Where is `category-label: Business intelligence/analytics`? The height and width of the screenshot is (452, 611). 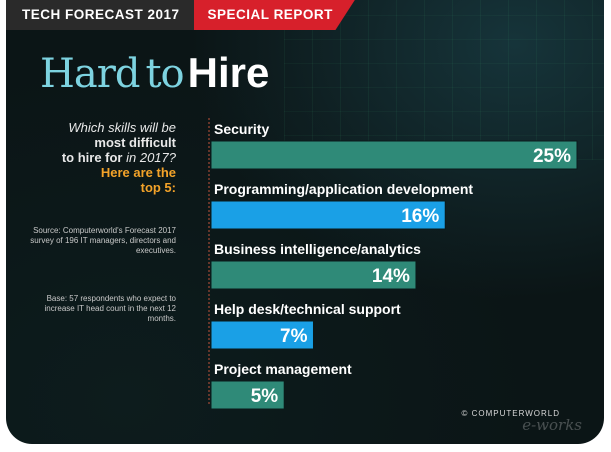 category-label: Business intelligence/analytics is located at coordinates (317, 249).